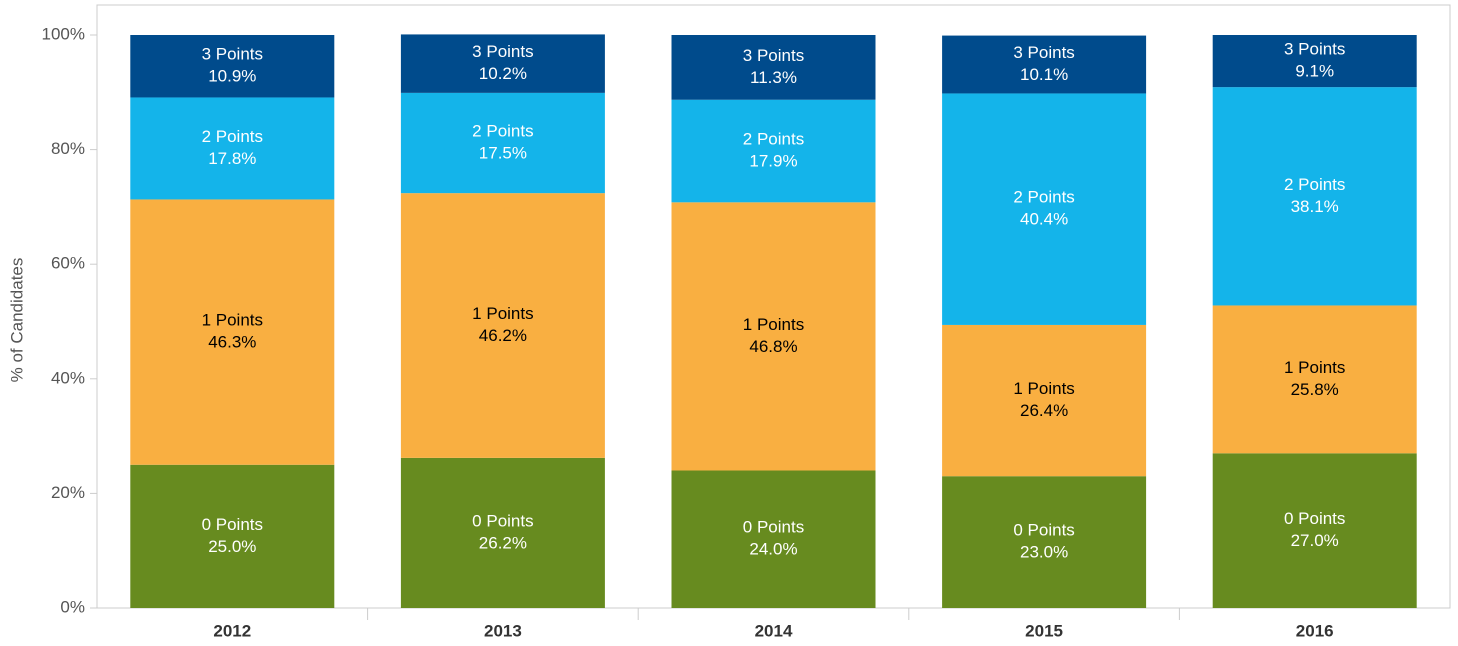  What do you see at coordinates (1315, 389) in the screenshot?
I see `data-label: 25.8%` at bounding box center [1315, 389].